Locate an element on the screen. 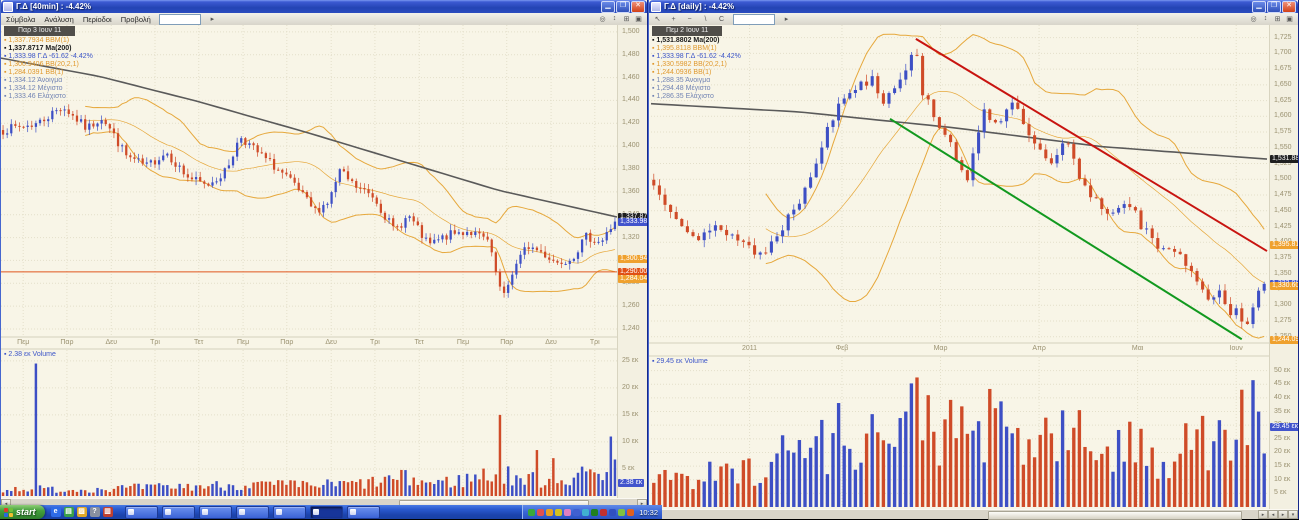 This screenshot has width=1299, height=520. y-axis-tick: 1,425 is located at coordinates (1283, 226).